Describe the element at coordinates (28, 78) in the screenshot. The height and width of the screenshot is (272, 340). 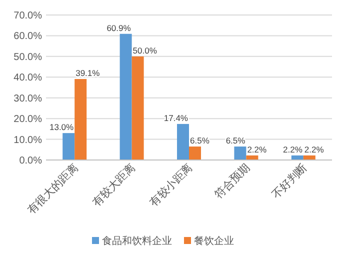
I see `y-tick-label: 40.0%` at that location.